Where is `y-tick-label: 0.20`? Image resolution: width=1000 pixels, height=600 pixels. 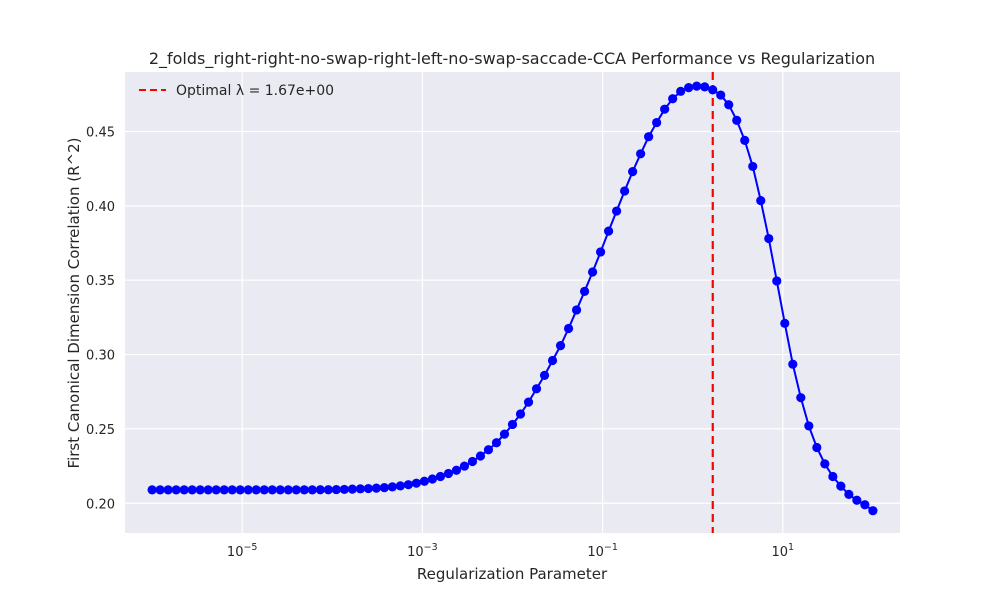 y-tick-label: 0.20 is located at coordinates (100, 504).